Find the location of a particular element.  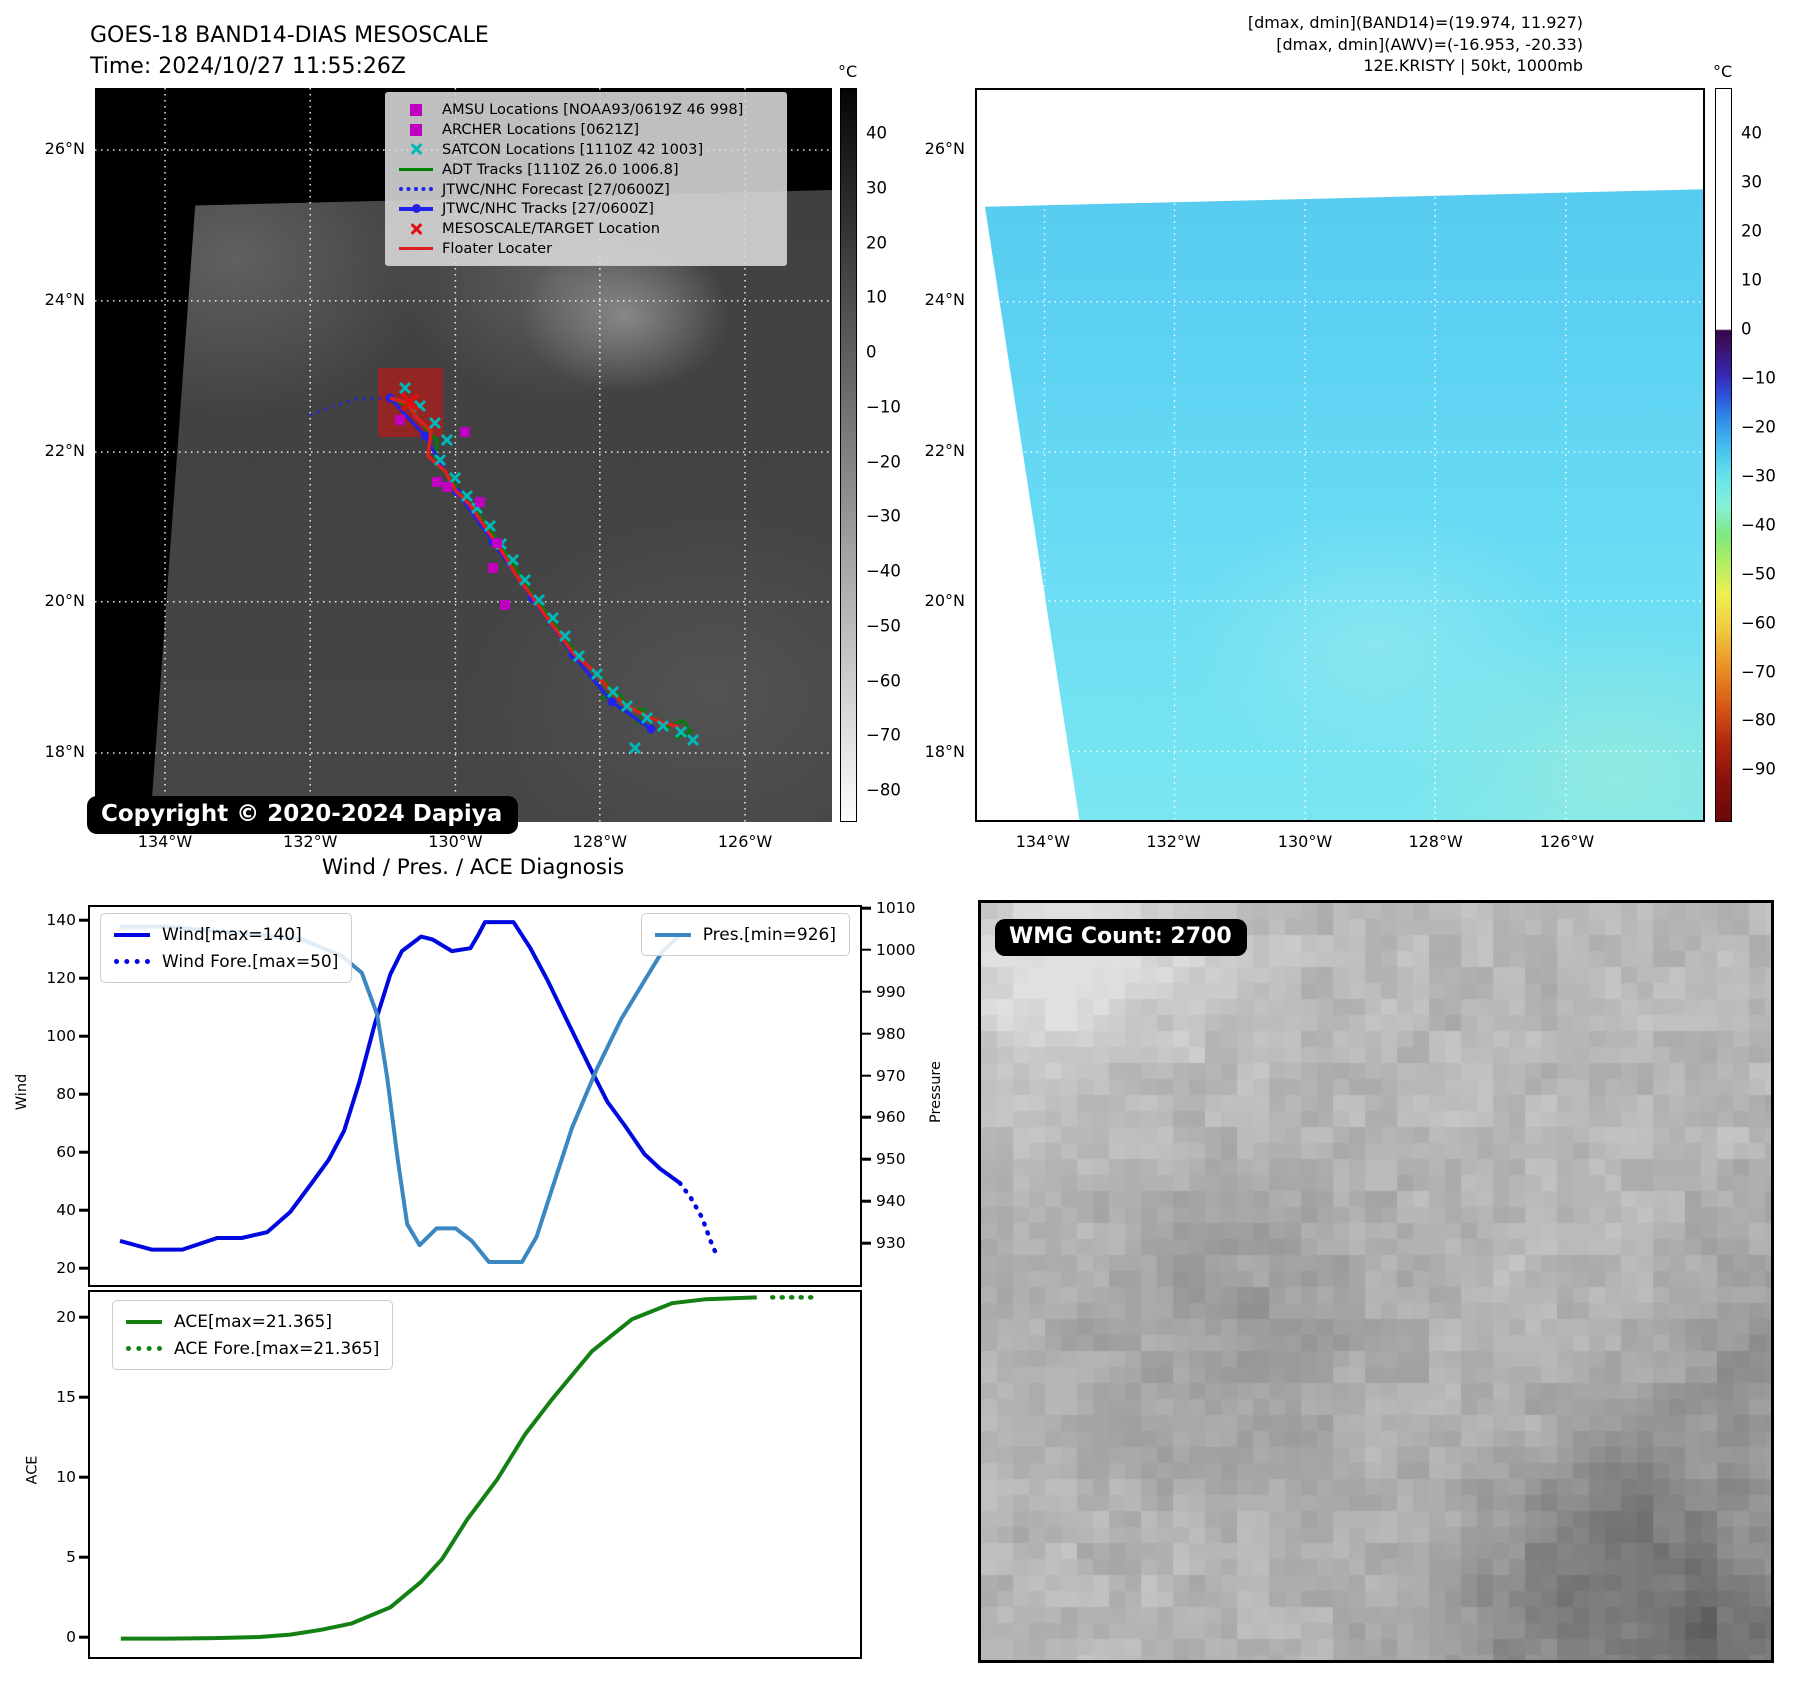

axis-tick-label: 0 is located at coordinates (71, 1637).